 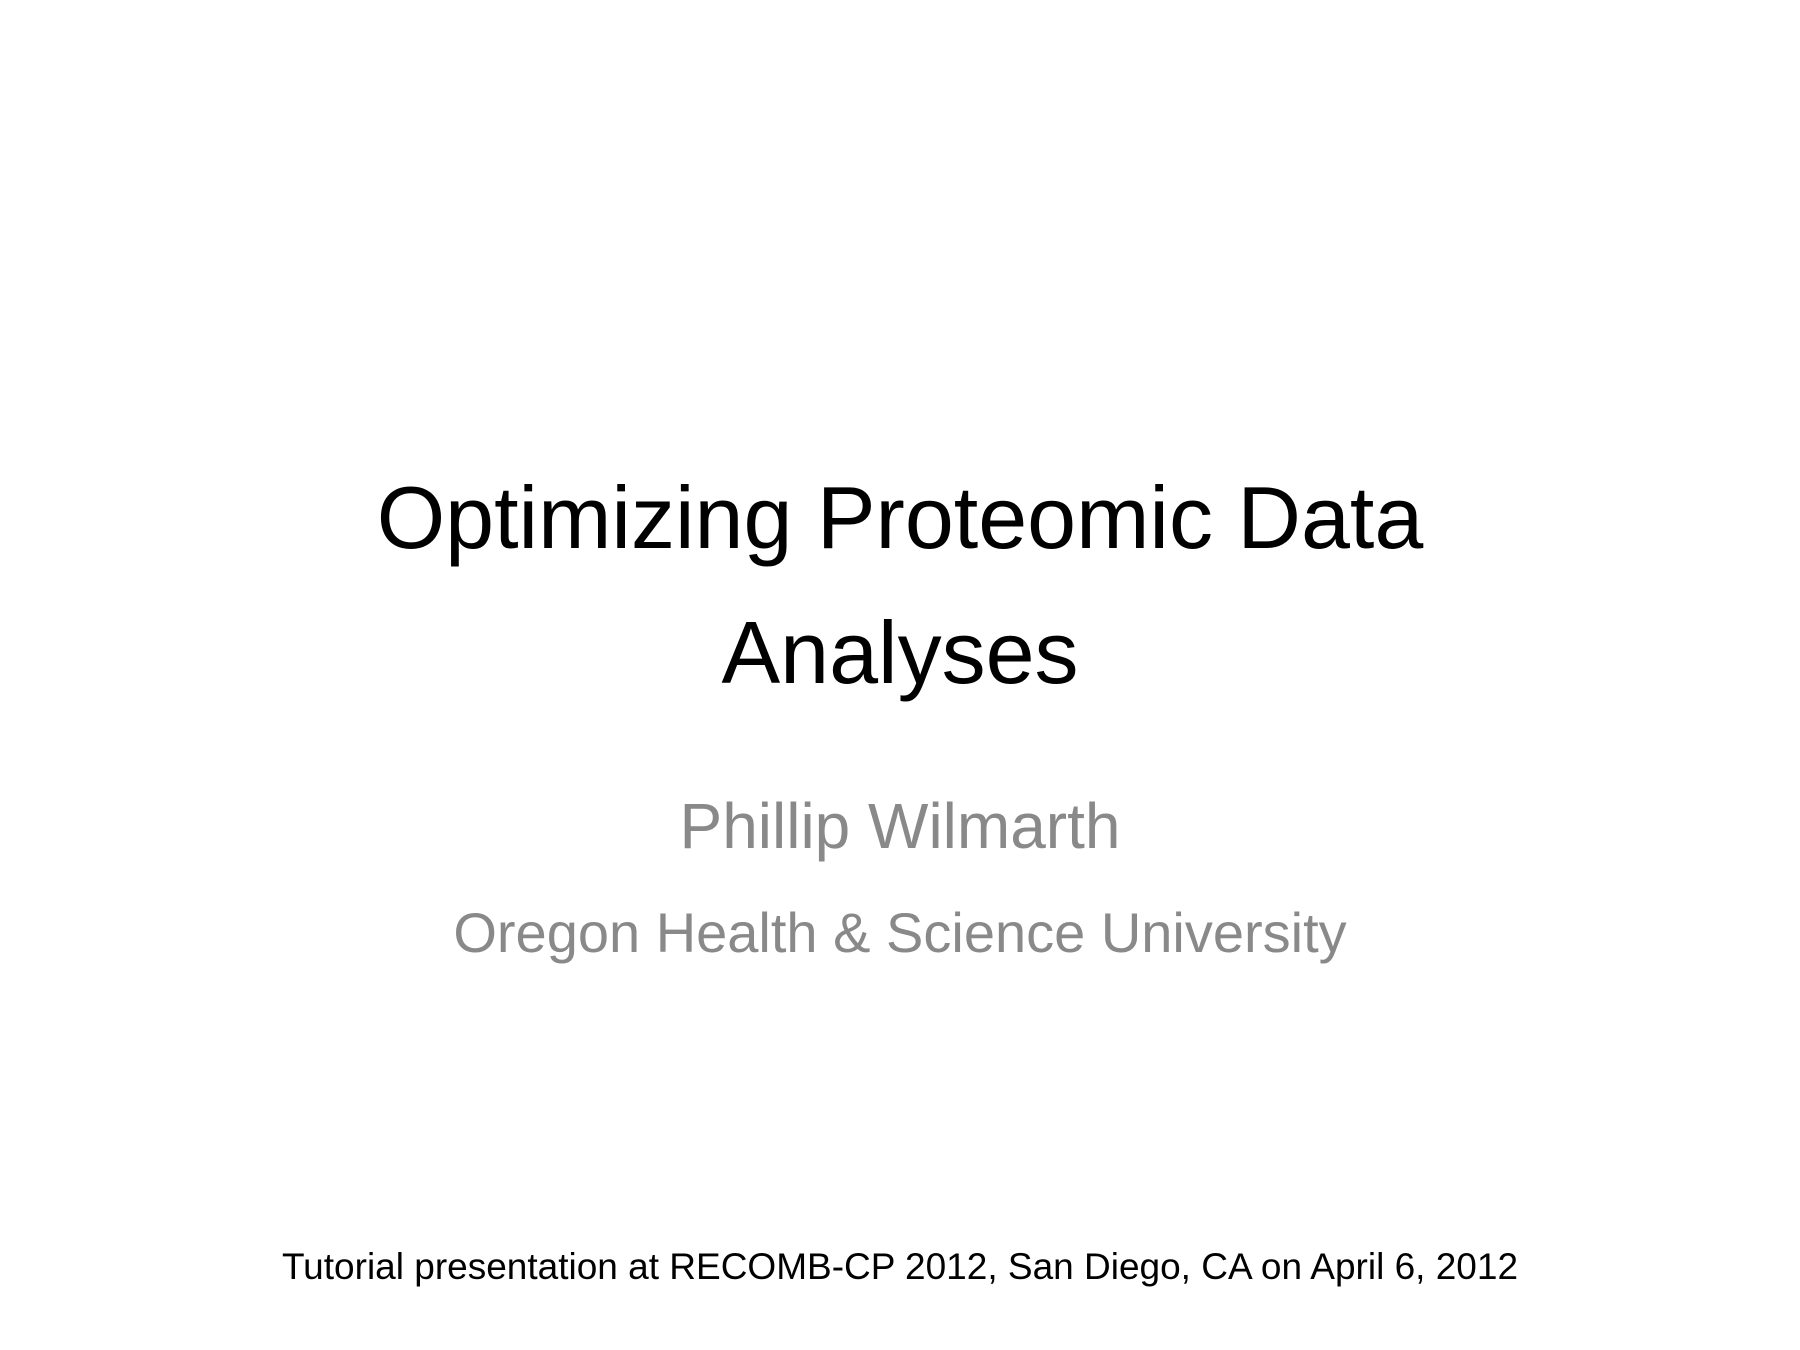 What do you see at coordinates (900, 652) in the screenshot?
I see `slide-title-line-2: Analyses` at bounding box center [900, 652].